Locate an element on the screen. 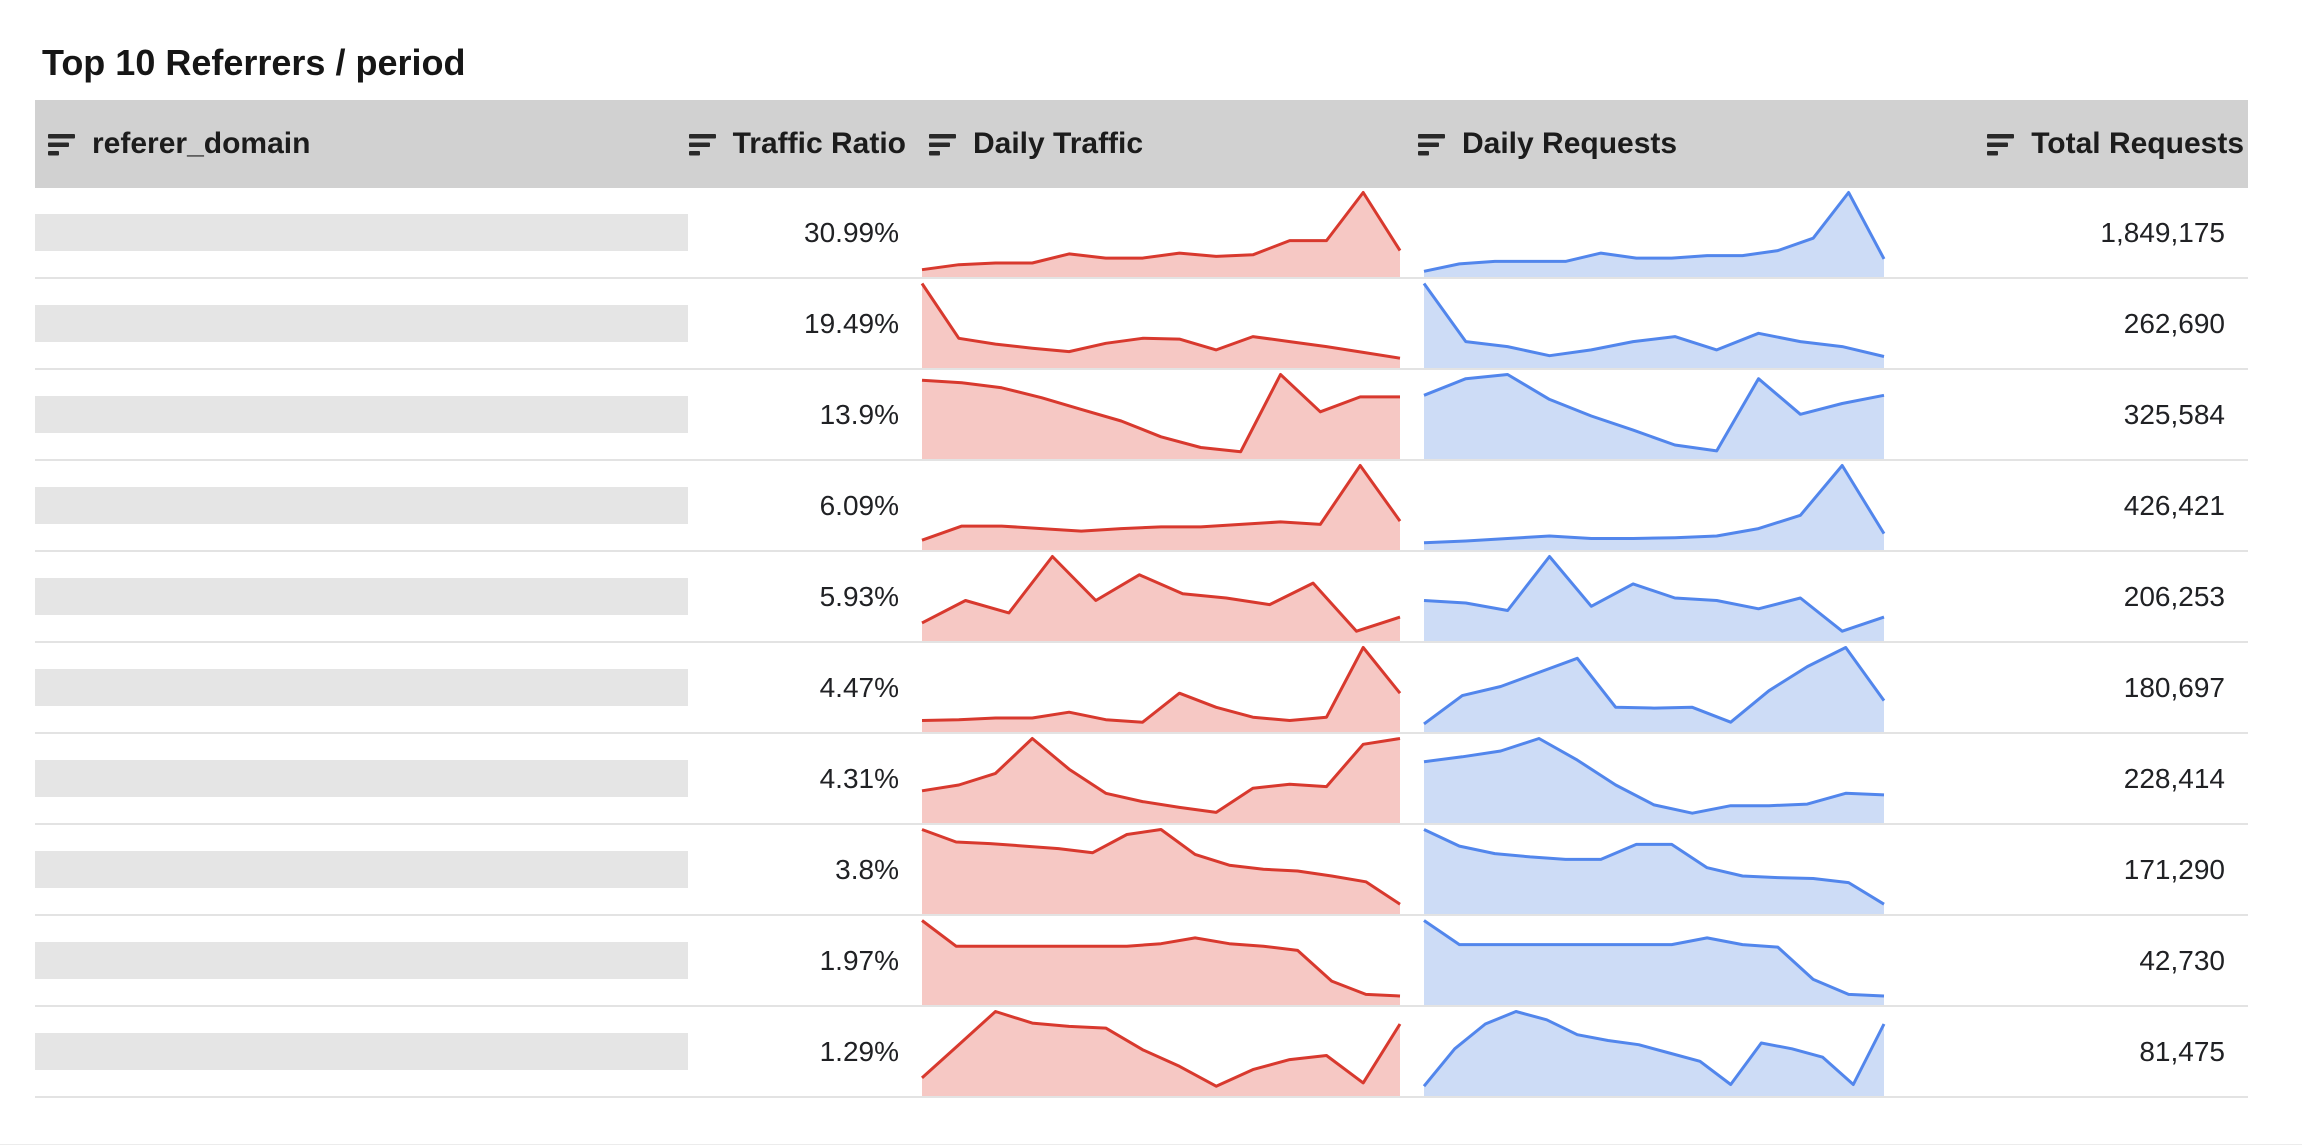 This screenshot has width=2302, height=1148. traffic-ratio-value: 5.93% is located at coordinates (859, 596).